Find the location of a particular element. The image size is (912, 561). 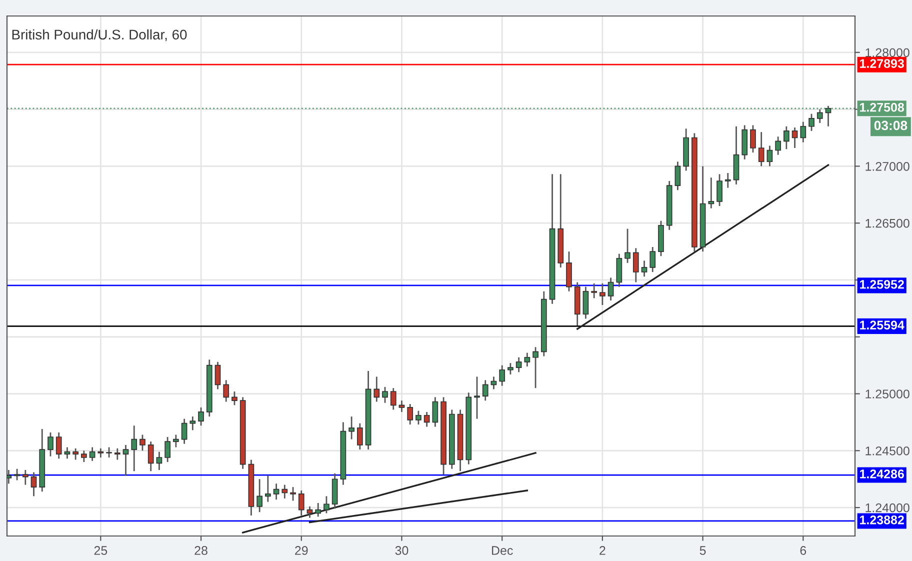

x-tick-label: 5 is located at coordinates (703, 550).